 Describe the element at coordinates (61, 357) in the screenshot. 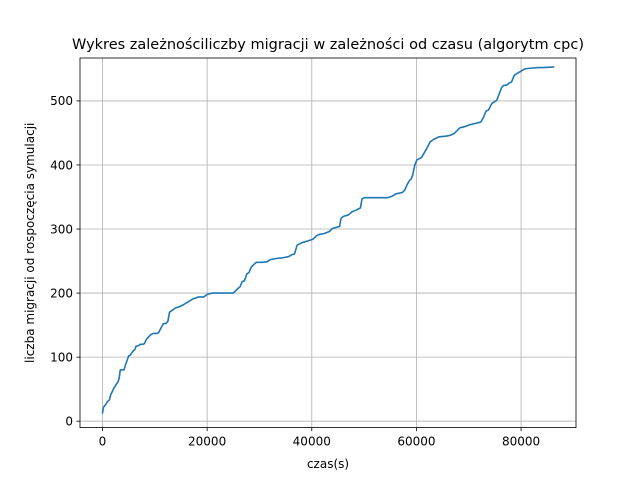

I see `y-tick-label: 100` at that location.